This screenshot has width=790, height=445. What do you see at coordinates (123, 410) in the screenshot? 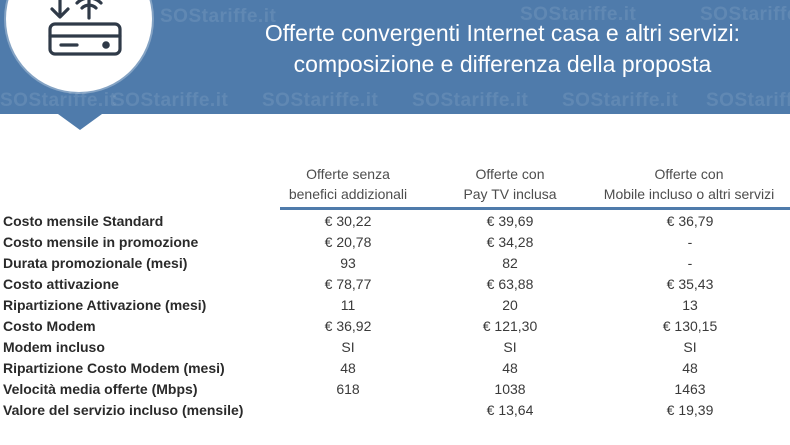
I see `row-label: Valore del servizio incluso (mensile)` at bounding box center [123, 410].